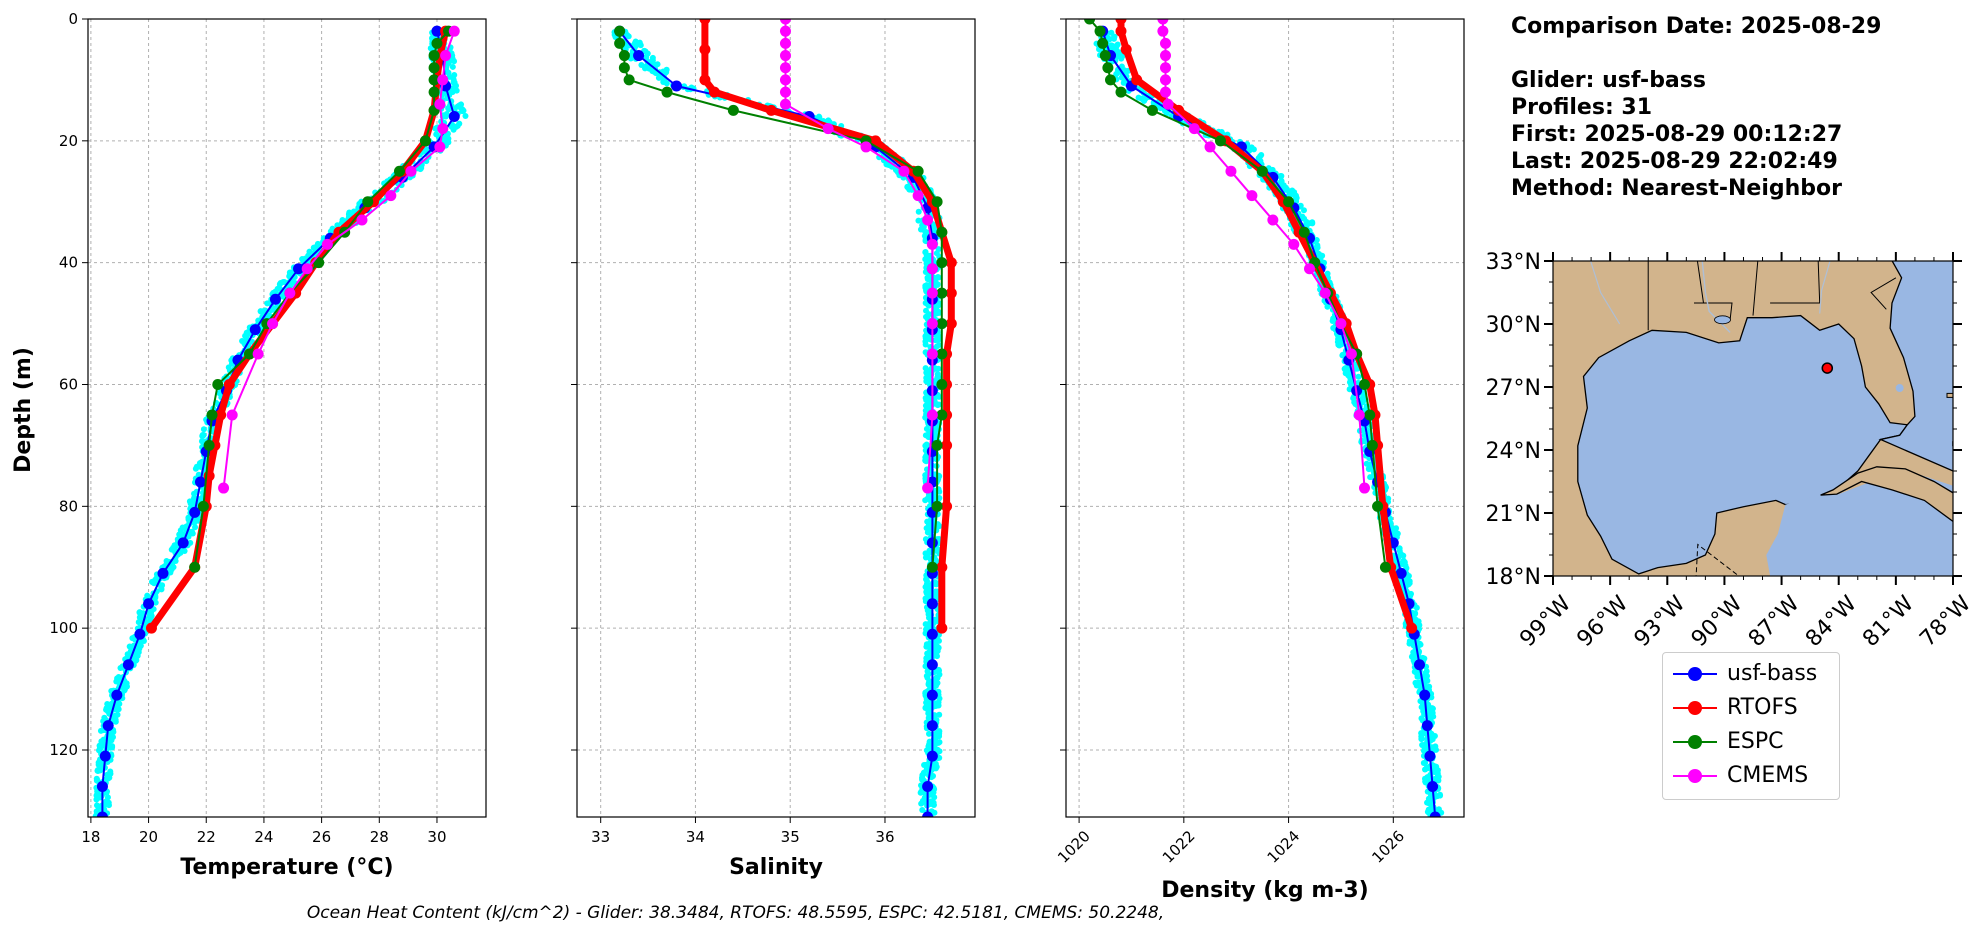 Image resolution: width=1987 pixels, height=934 pixels. I want to click on map-lat-label: 18°N, so click(1513, 577).